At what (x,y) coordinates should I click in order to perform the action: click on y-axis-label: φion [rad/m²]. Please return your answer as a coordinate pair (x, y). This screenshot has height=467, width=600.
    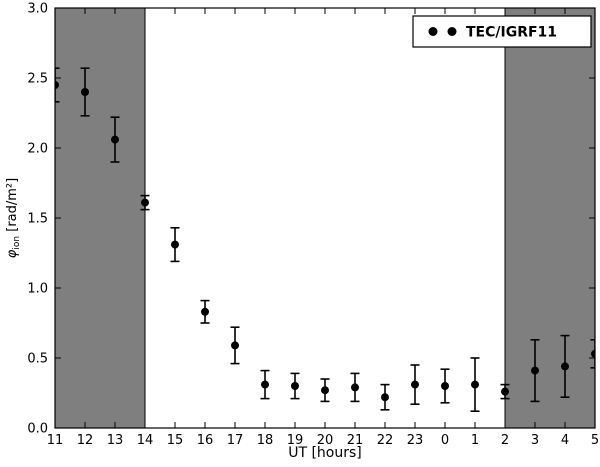
    Looking at the image, I should click on (13, 218).